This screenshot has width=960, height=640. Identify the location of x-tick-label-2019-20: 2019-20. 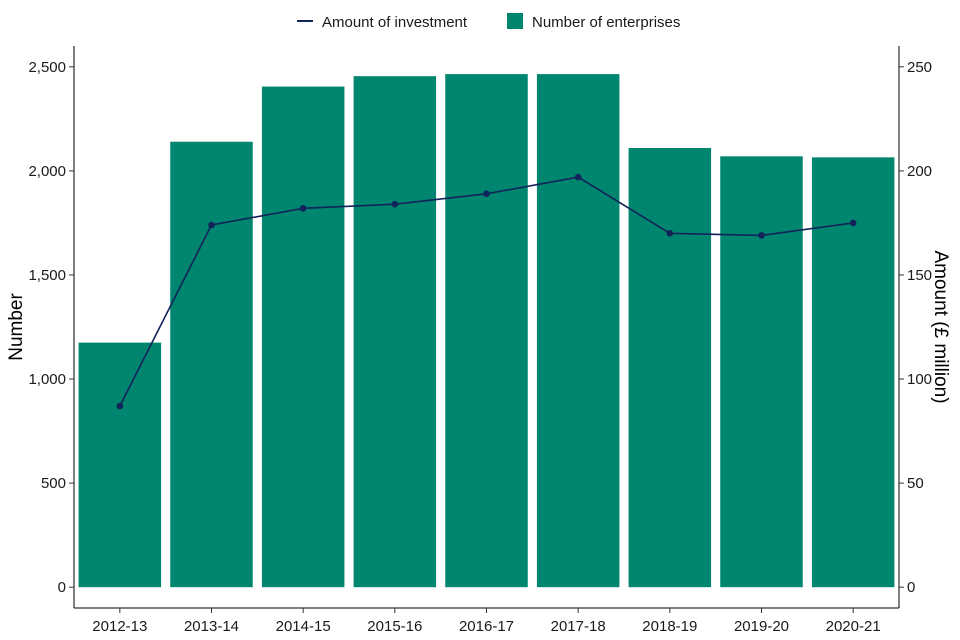
(761, 626).